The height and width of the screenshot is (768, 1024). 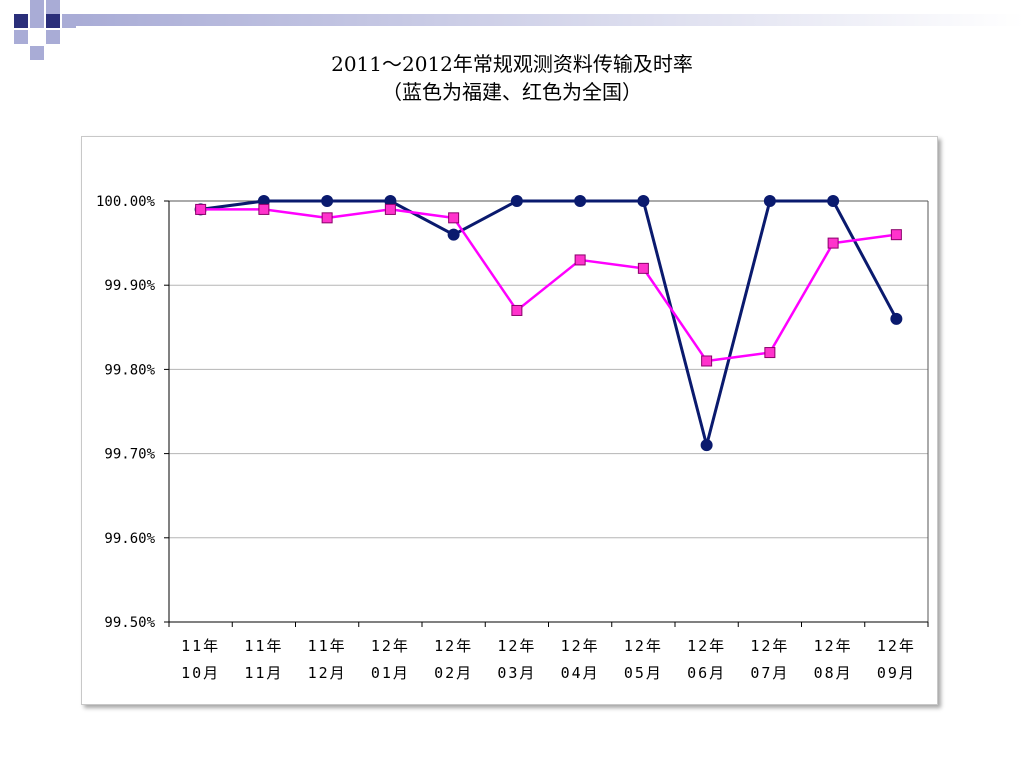 I want to click on x-tick-label: 03月, so click(x=516, y=673).